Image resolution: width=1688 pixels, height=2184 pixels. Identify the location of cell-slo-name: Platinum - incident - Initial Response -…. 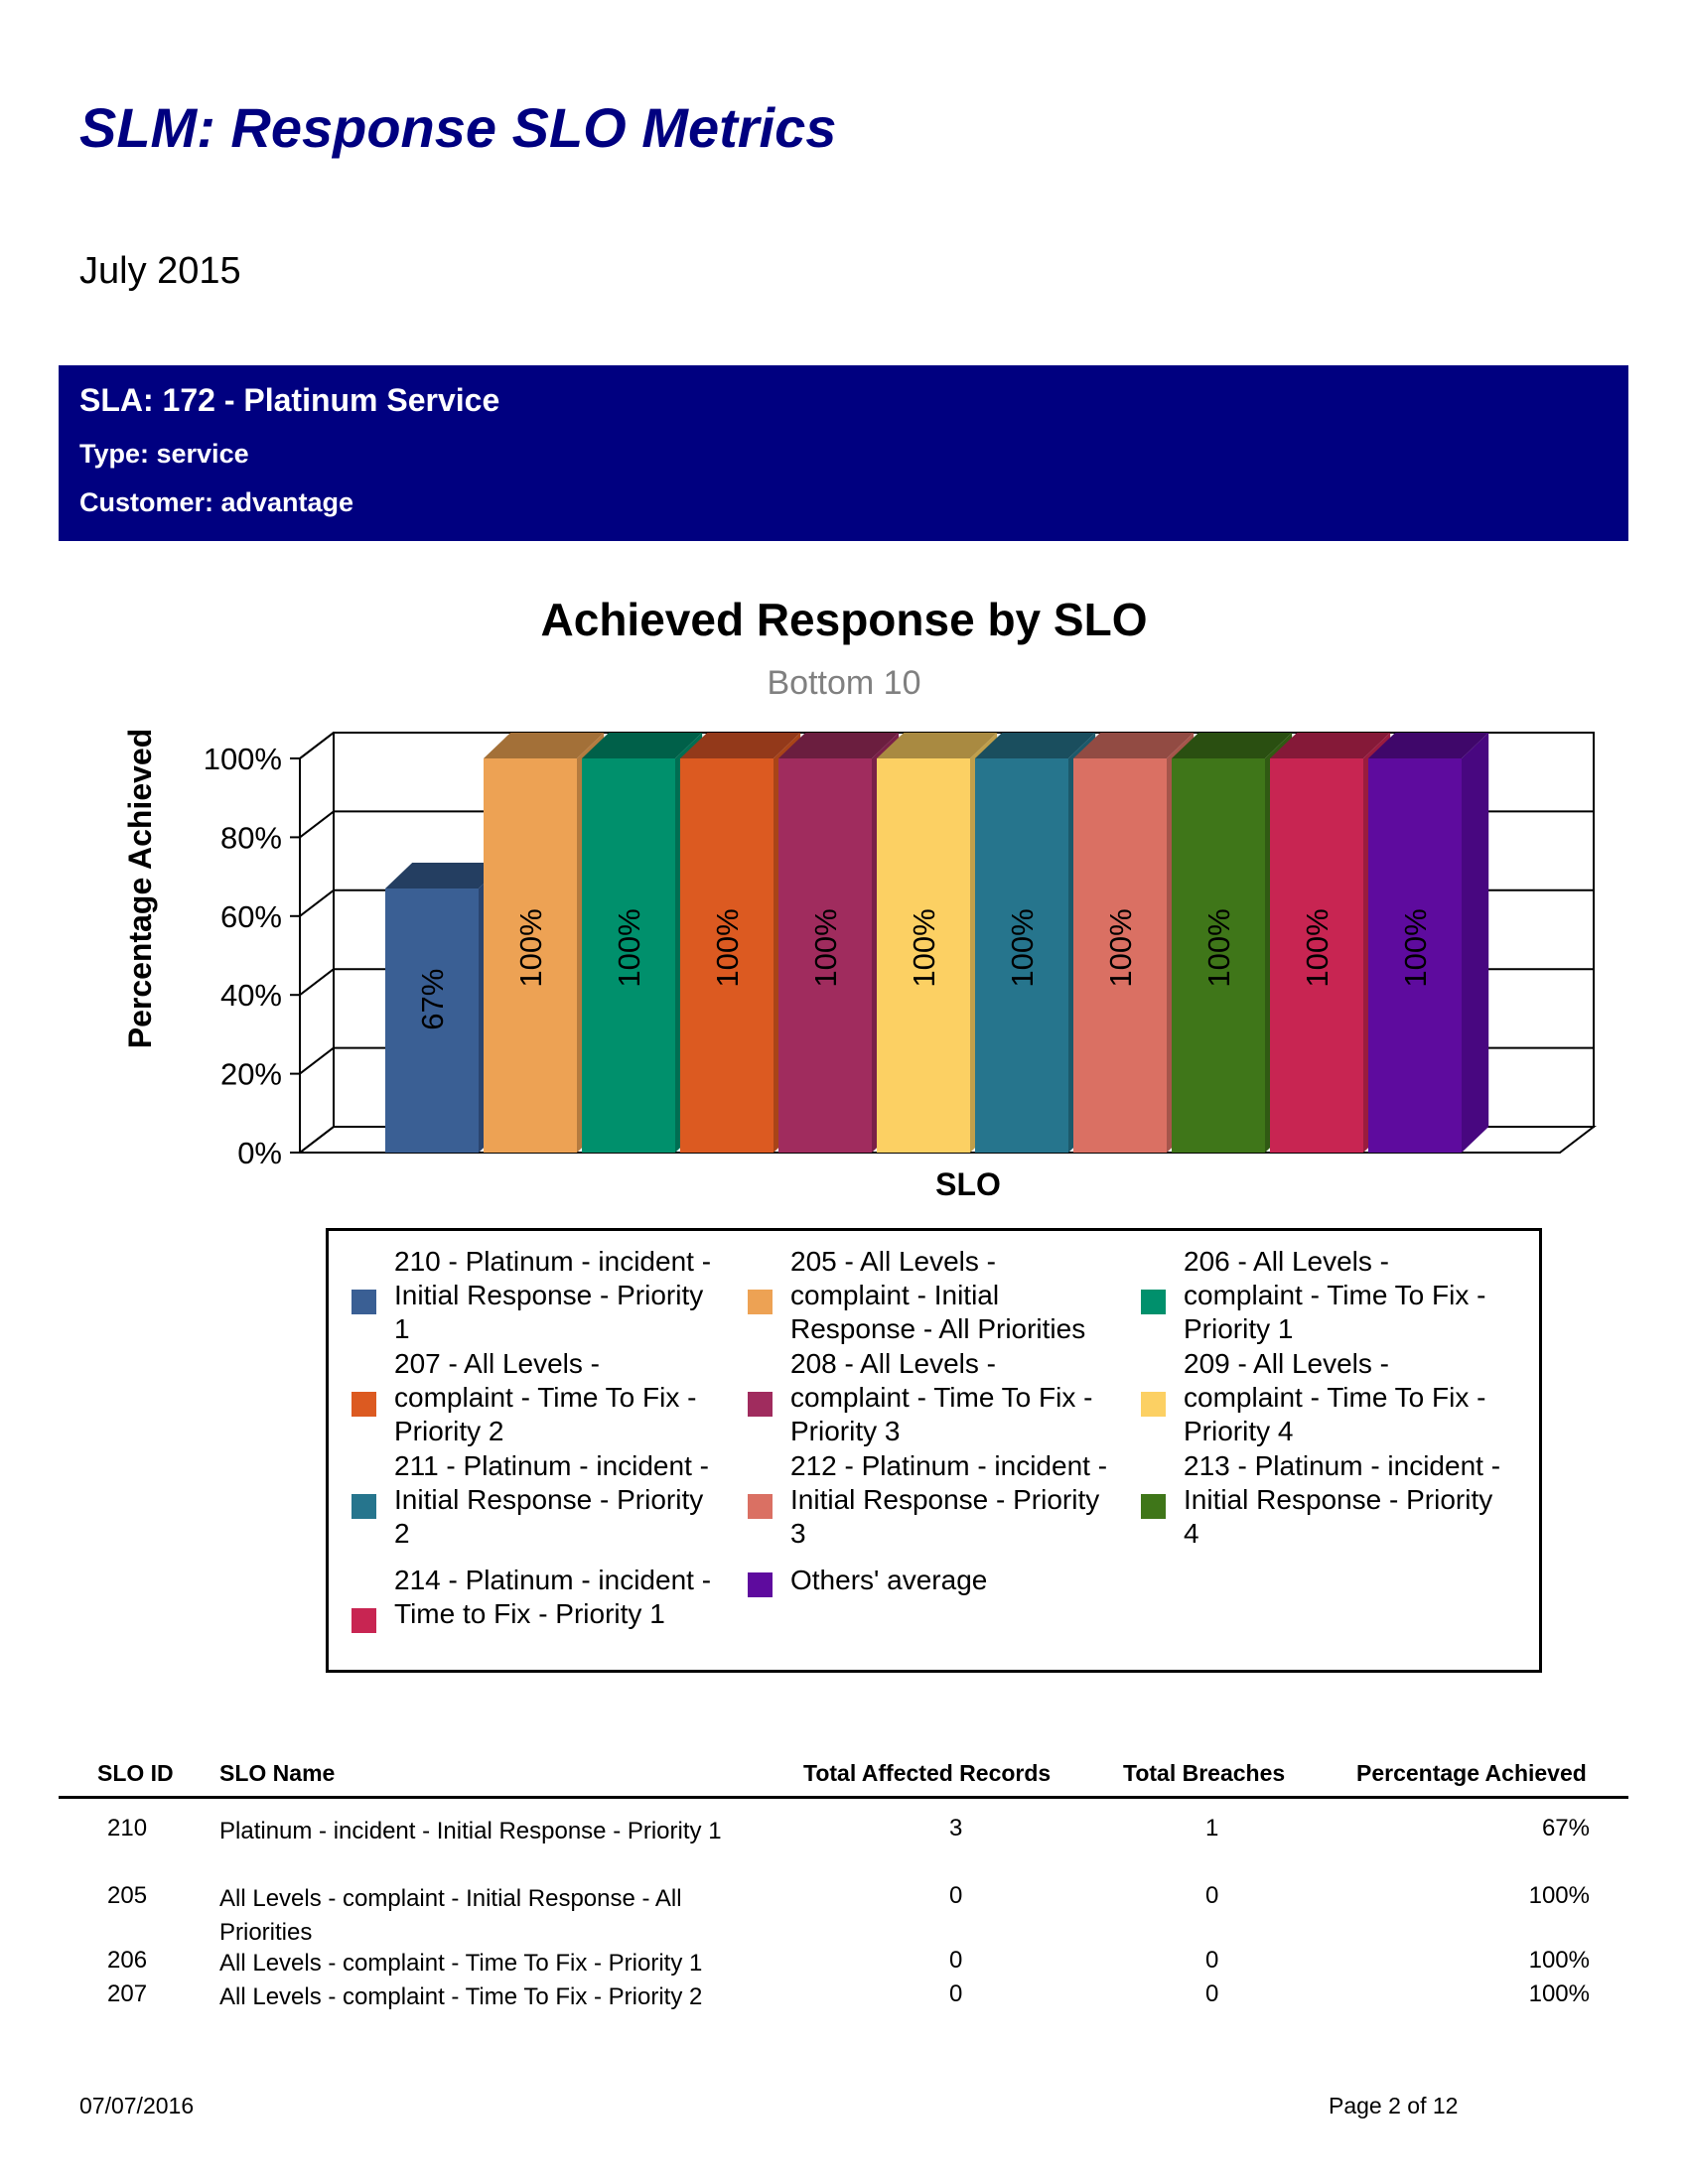
(470, 1831).